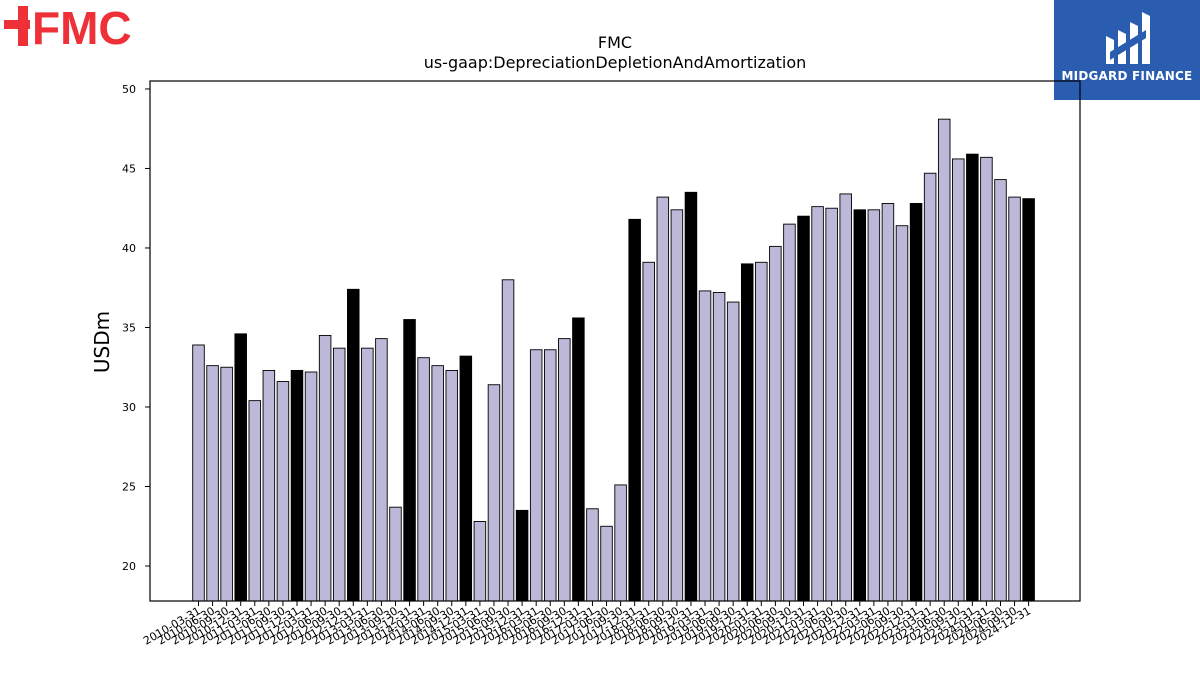  What do you see at coordinates (17, 24) in the screenshot?
I see `fmc-logo-plus-bar` at bounding box center [17, 24].